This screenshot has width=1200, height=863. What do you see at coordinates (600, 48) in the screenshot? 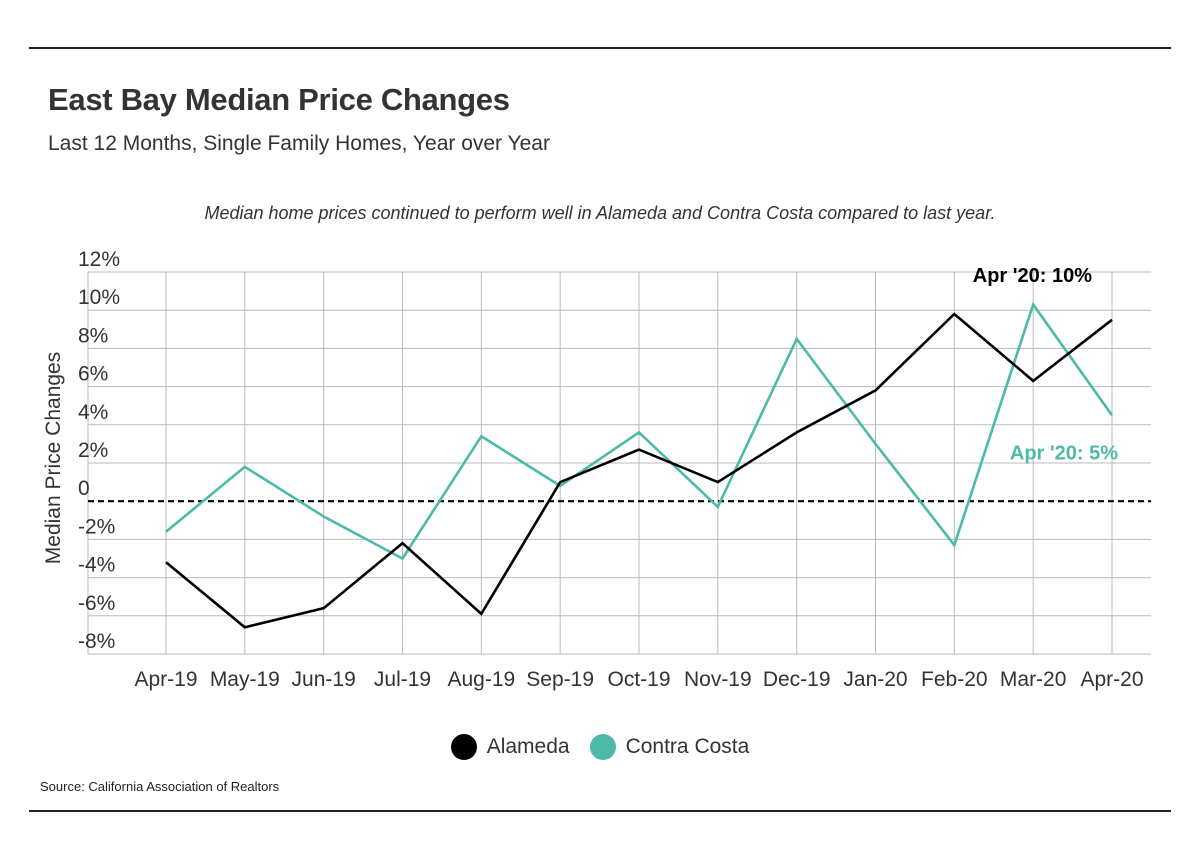
I see `top-rule` at bounding box center [600, 48].